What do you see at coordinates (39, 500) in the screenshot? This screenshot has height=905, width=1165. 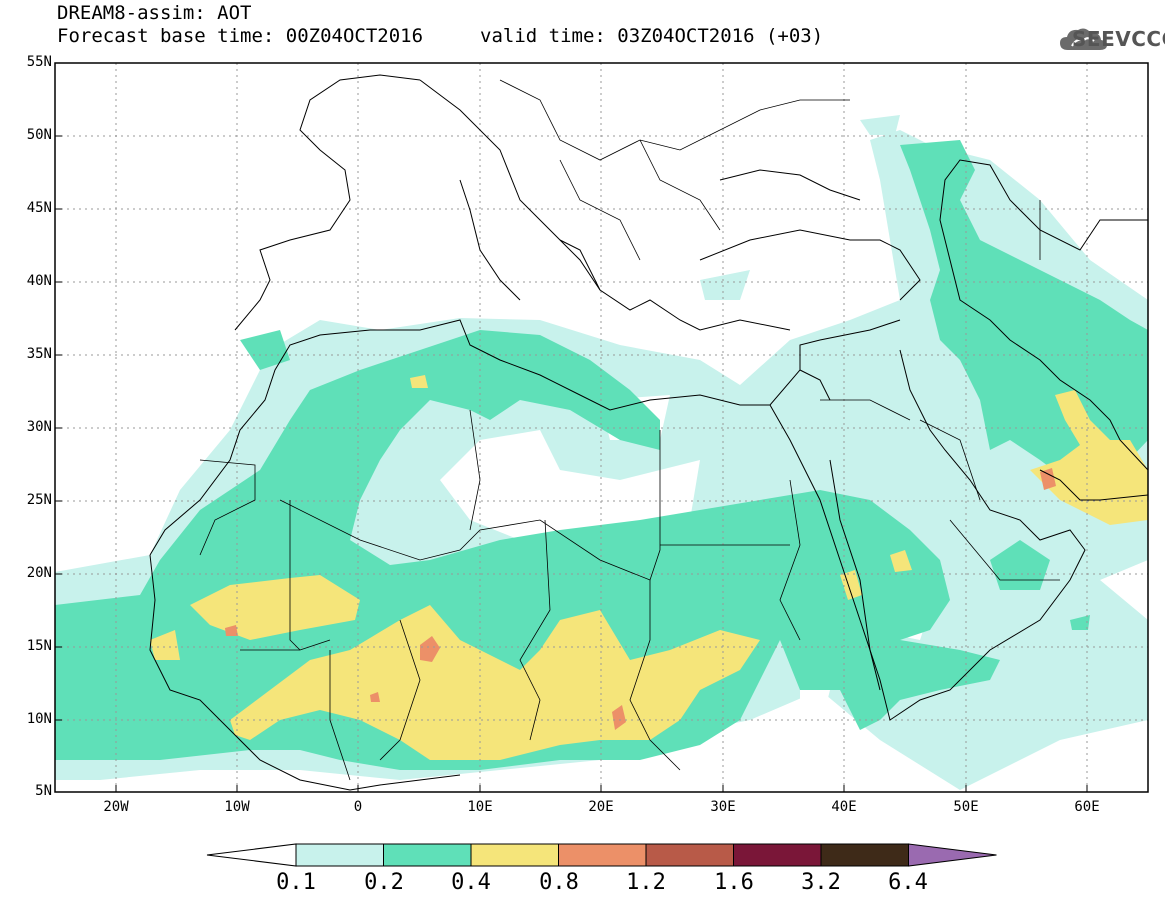 I see `lat-label: 25N` at bounding box center [39, 500].